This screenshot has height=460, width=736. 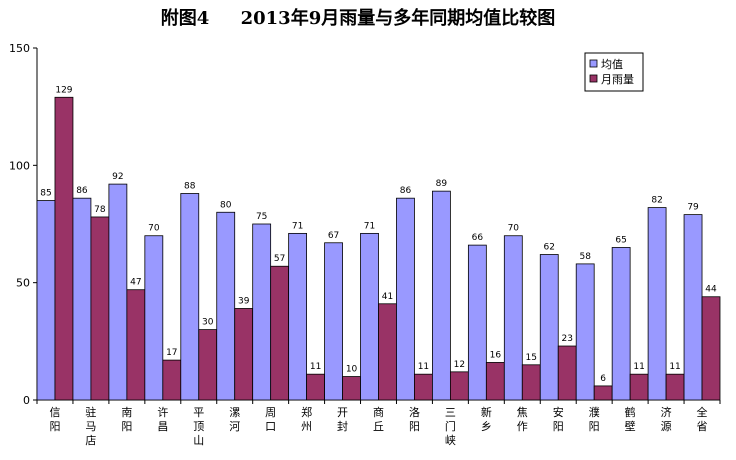 What do you see at coordinates (496, 355) in the screenshot?
I see `data-label: 16` at bounding box center [496, 355].